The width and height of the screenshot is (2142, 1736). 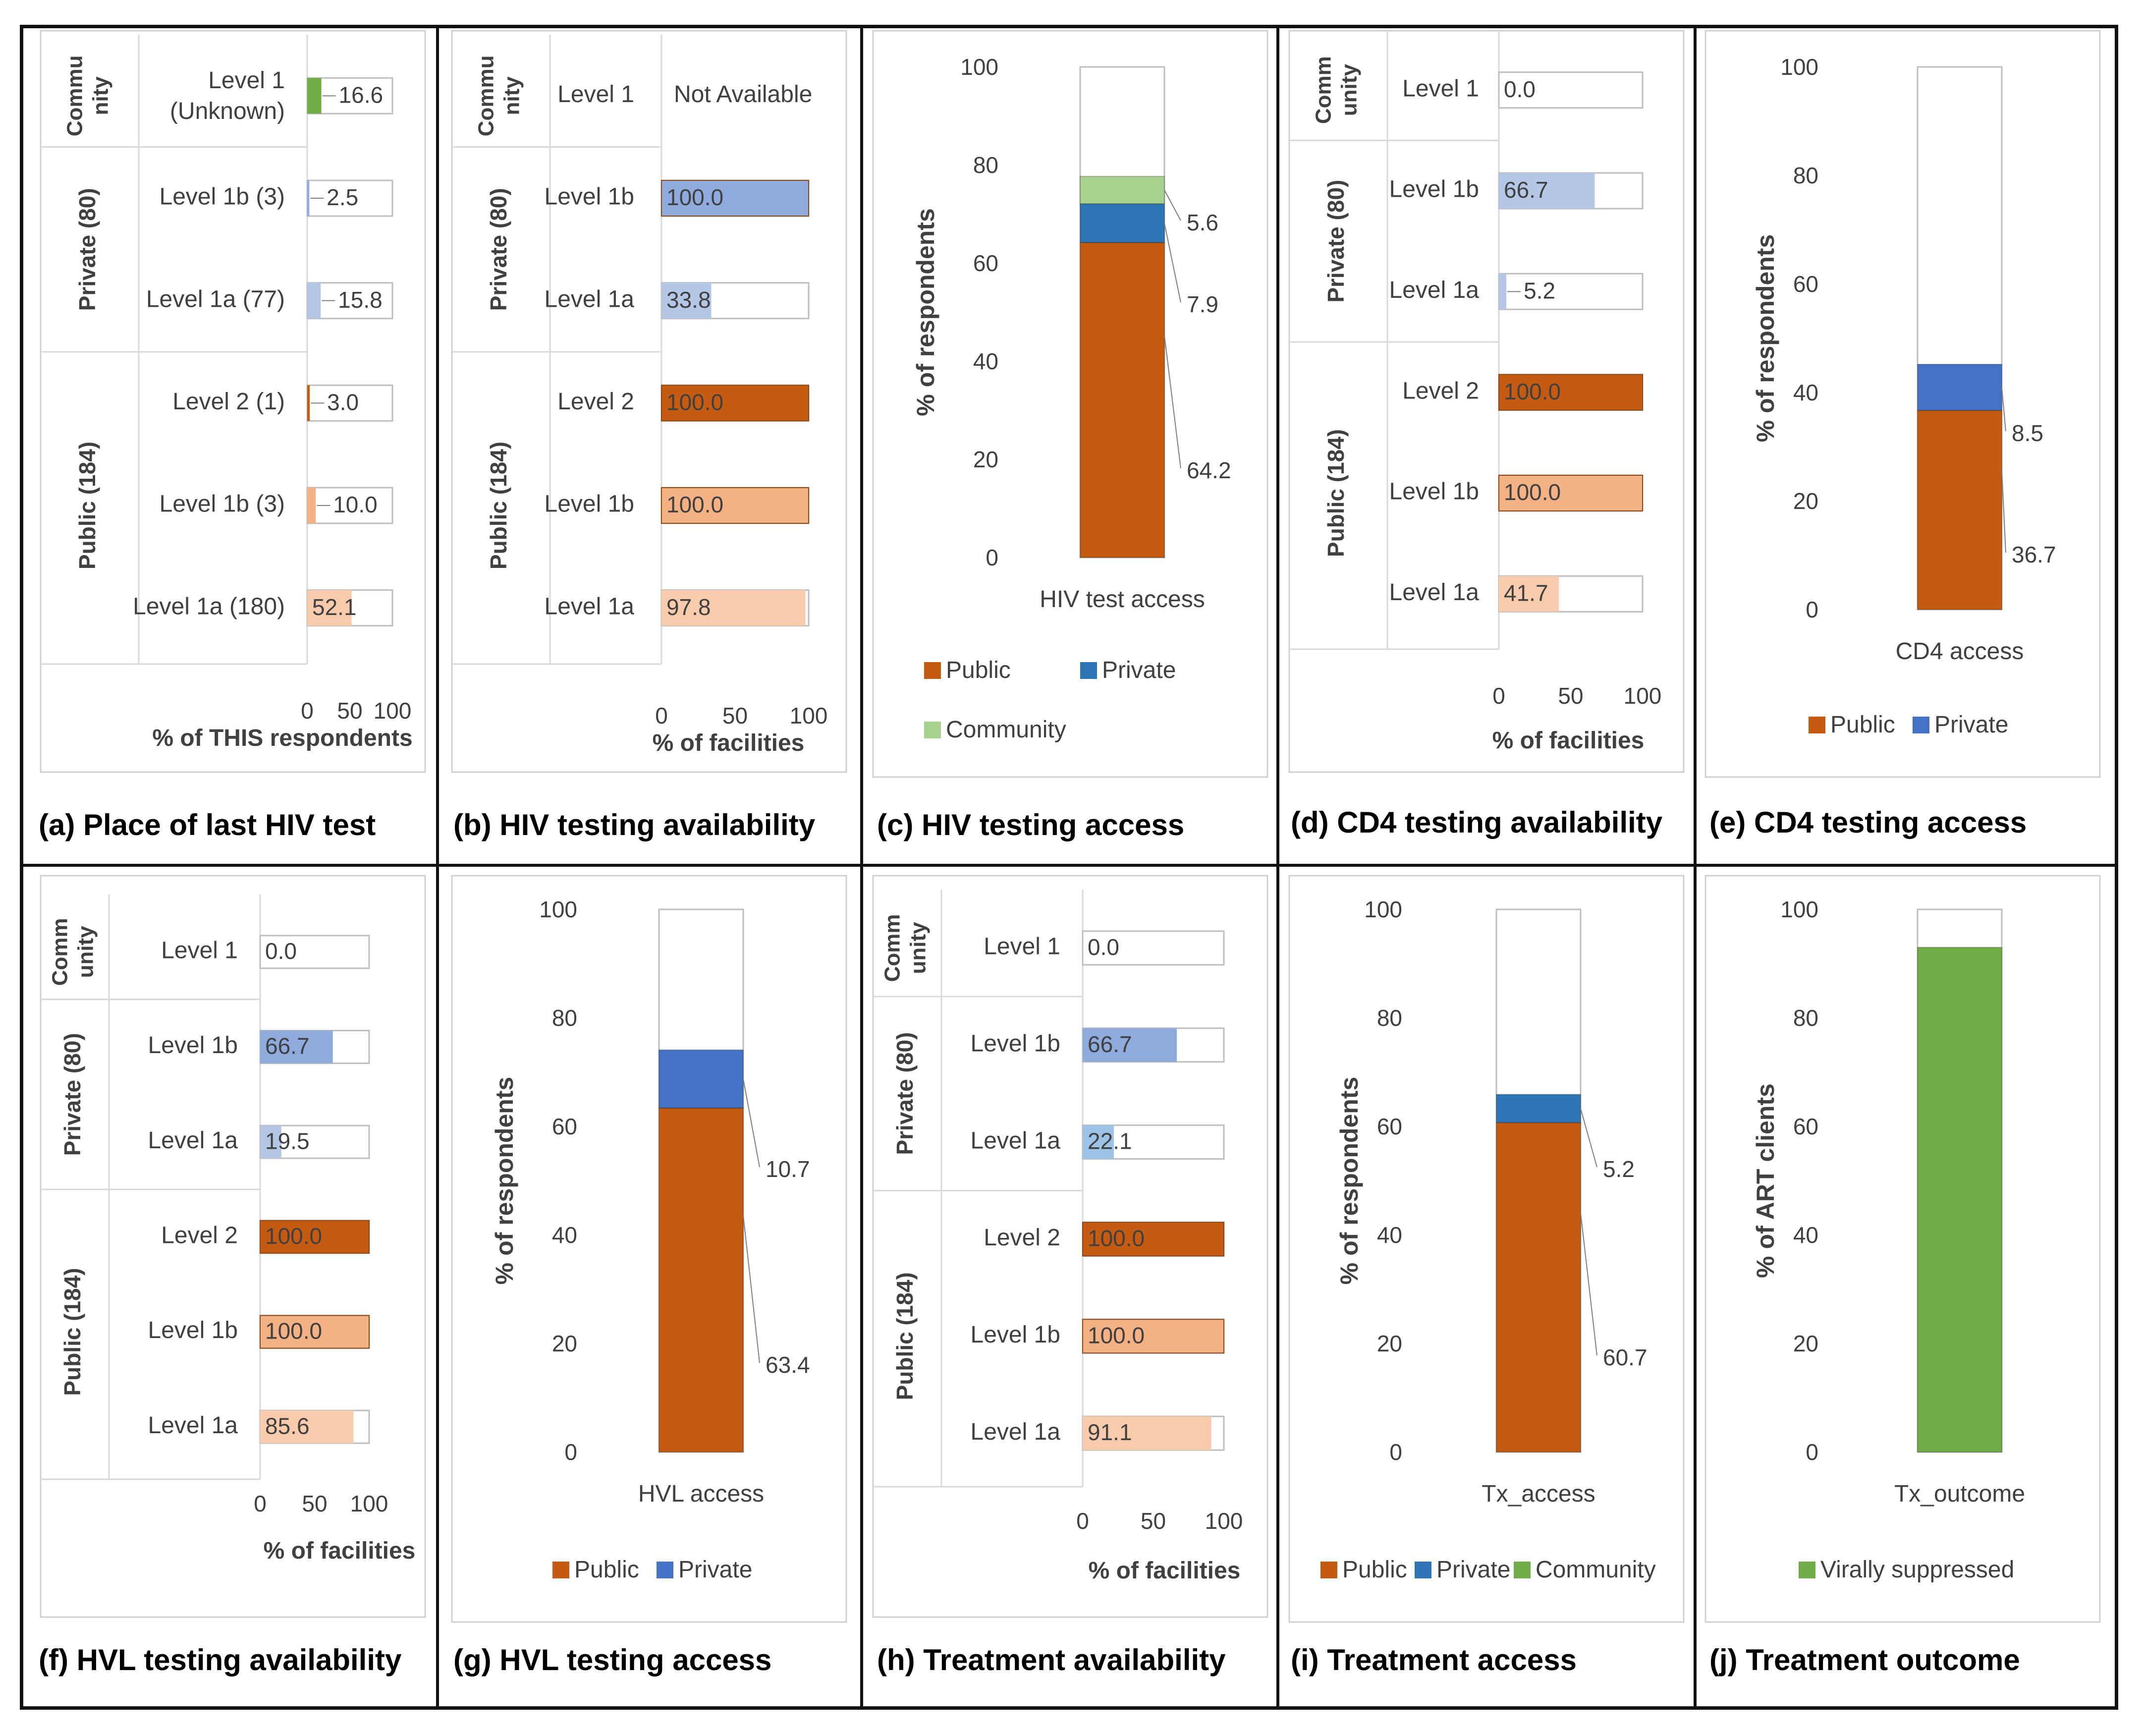 What do you see at coordinates (1596, 1570) in the screenshot?
I see `panel-i-legend-label: Community` at bounding box center [1596, 1570].